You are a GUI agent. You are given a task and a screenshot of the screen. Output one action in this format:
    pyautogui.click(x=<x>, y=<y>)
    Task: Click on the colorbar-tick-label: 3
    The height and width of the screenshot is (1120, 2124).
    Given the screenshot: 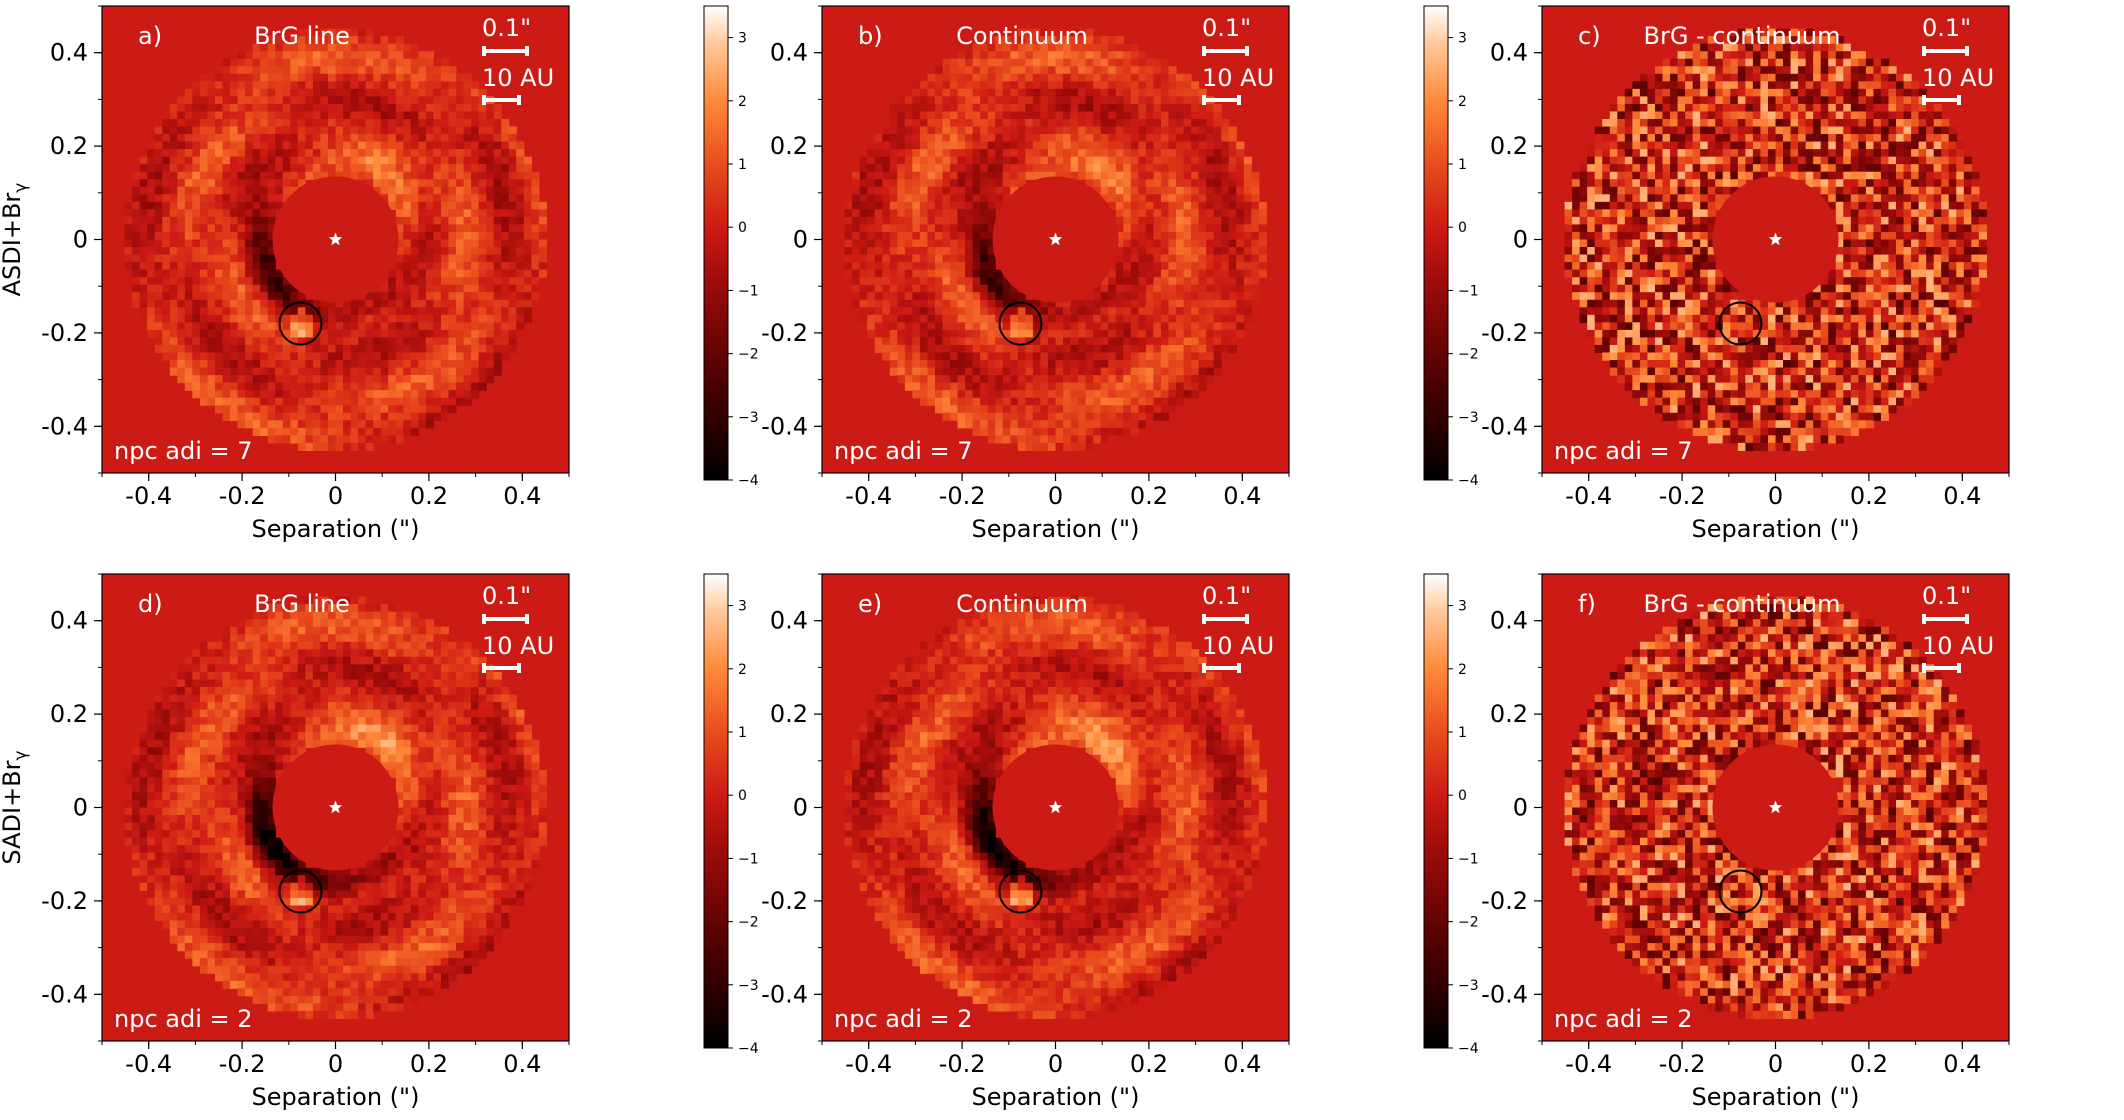 What is the action you would take?
    pyautogui.click(x=1462, y=39)
    